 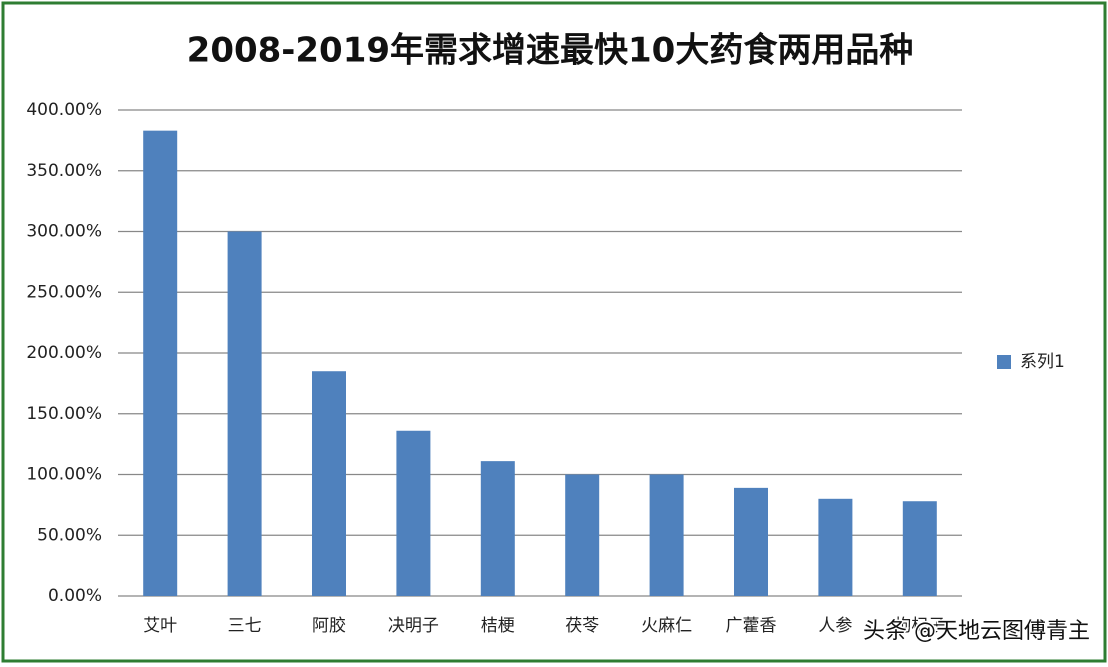 I want to click on x-tick-label: 人参, so click(x=835, y=626).